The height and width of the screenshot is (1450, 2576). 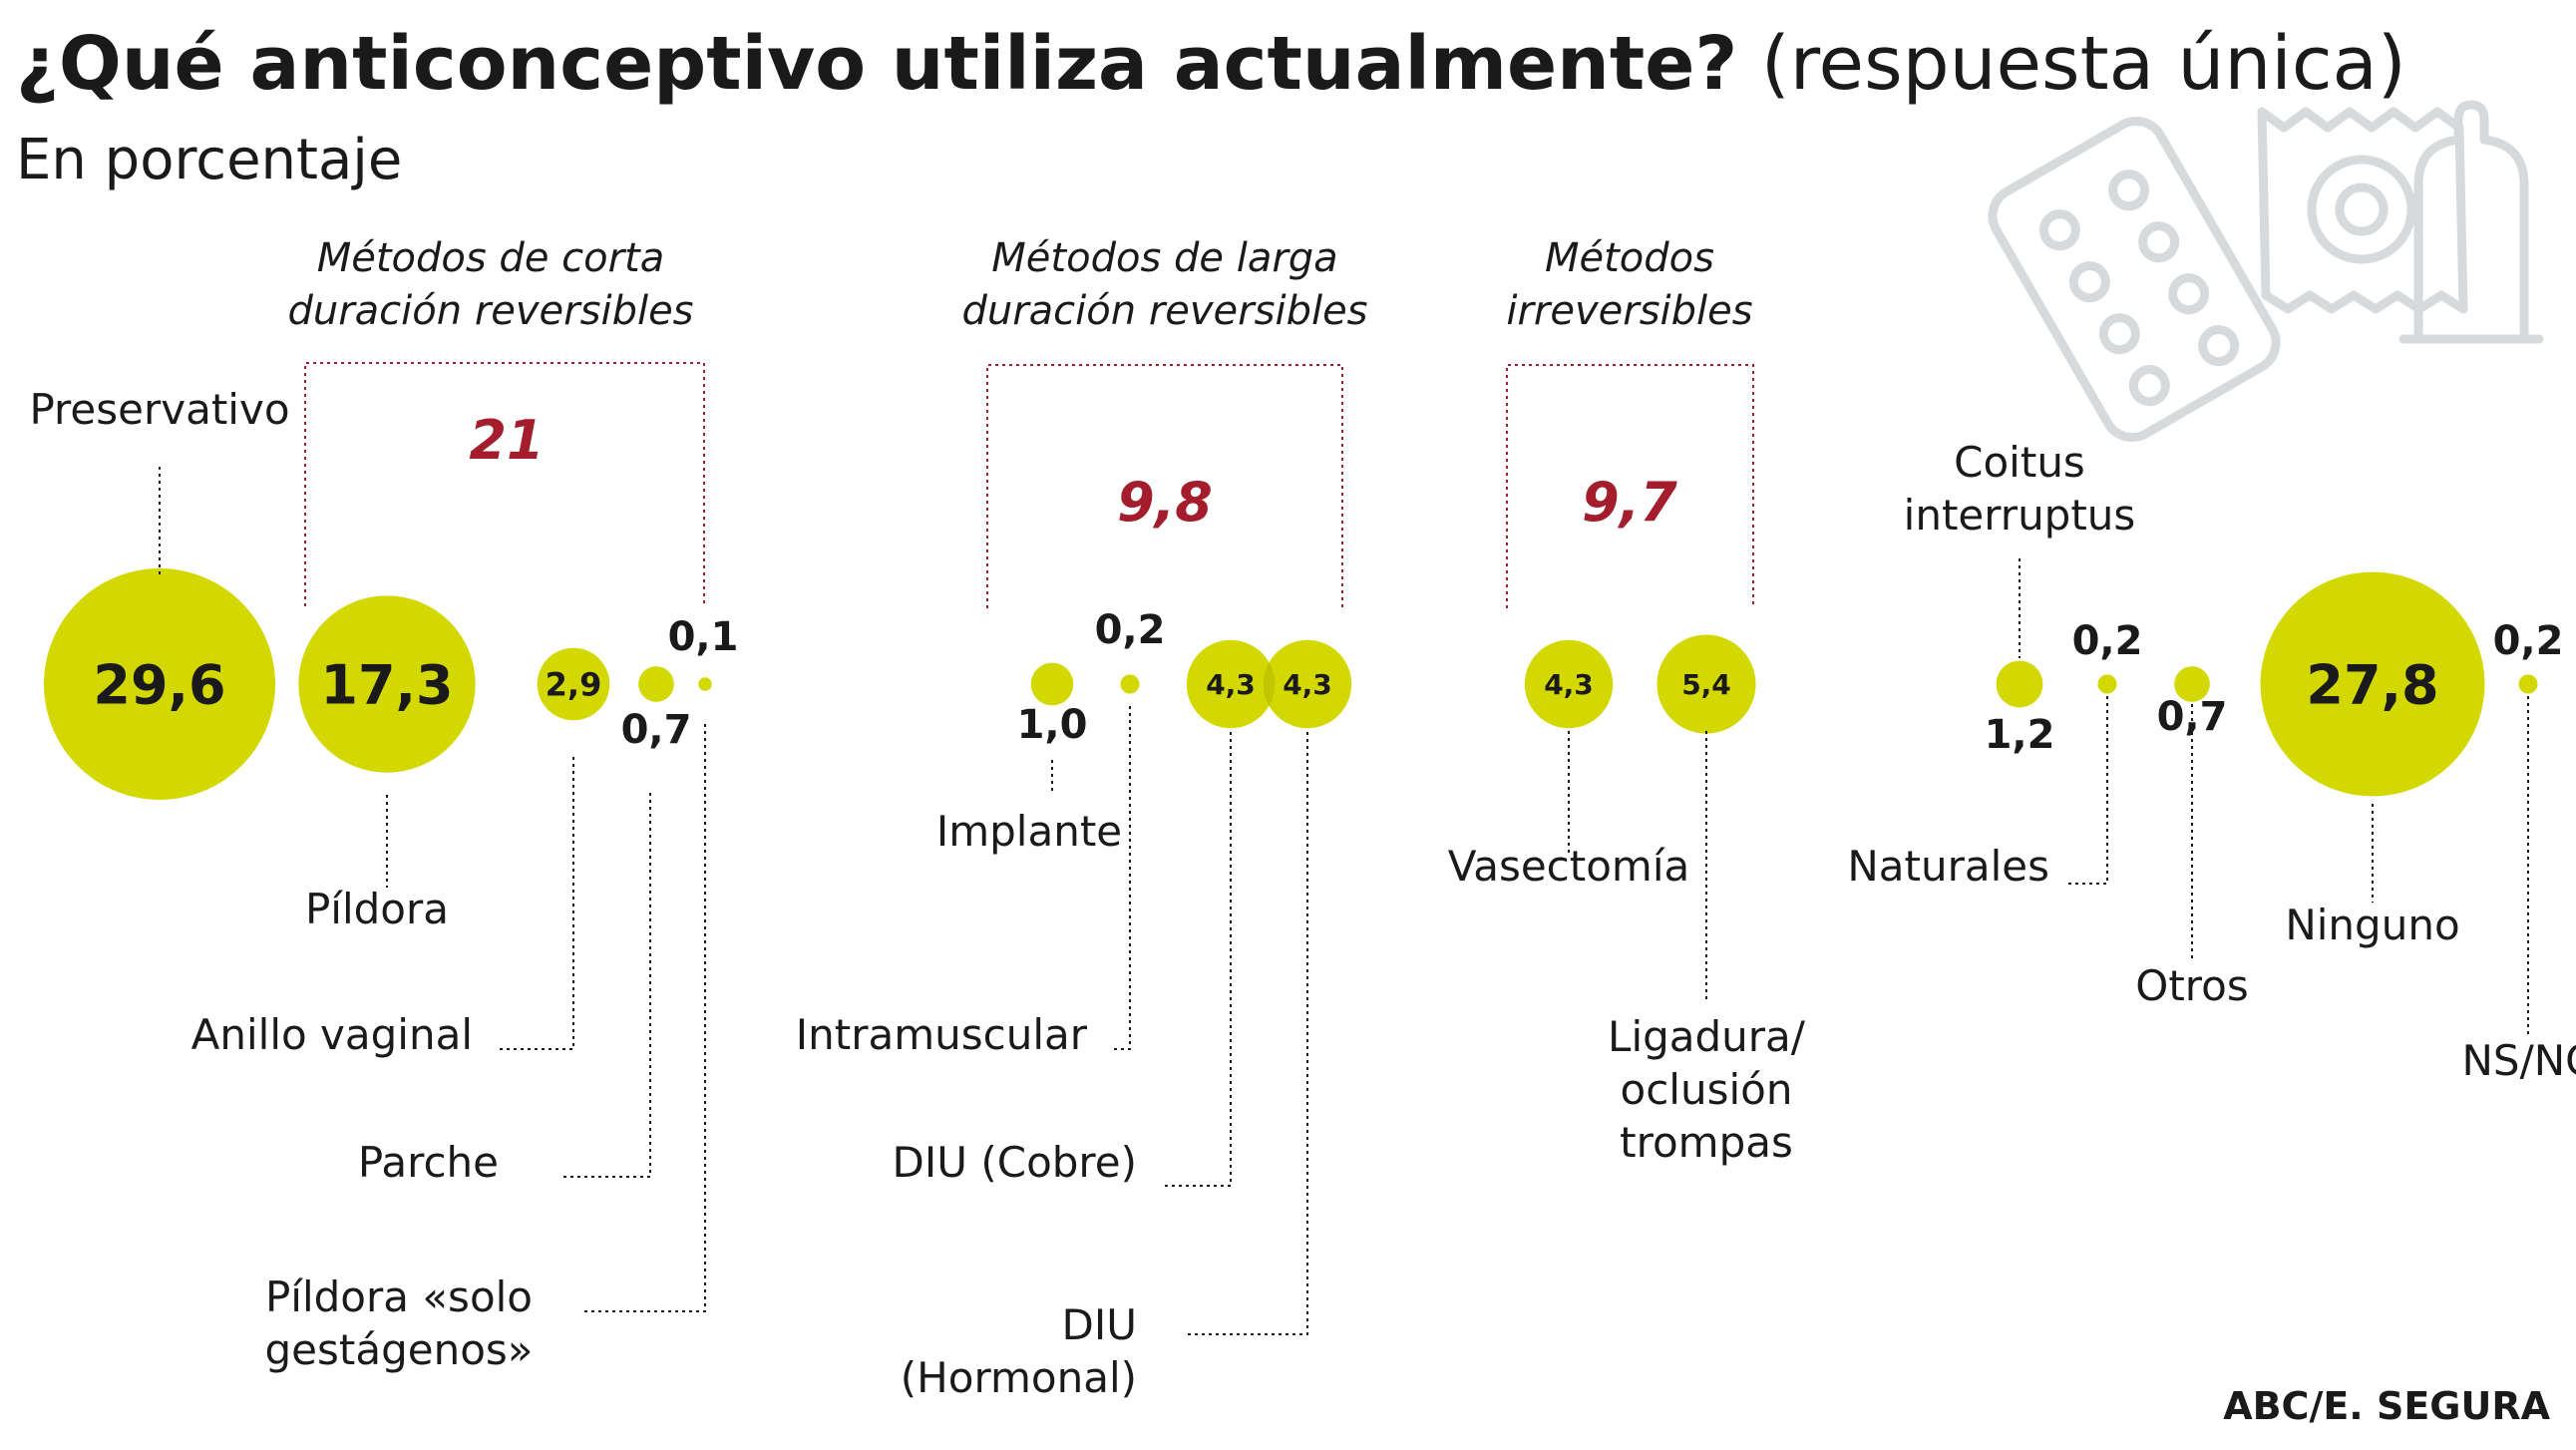 What do you see at coordinates (506, 440) in the screenshot?
I see `group-total-corta: 21` at bounding box center [506, 440].